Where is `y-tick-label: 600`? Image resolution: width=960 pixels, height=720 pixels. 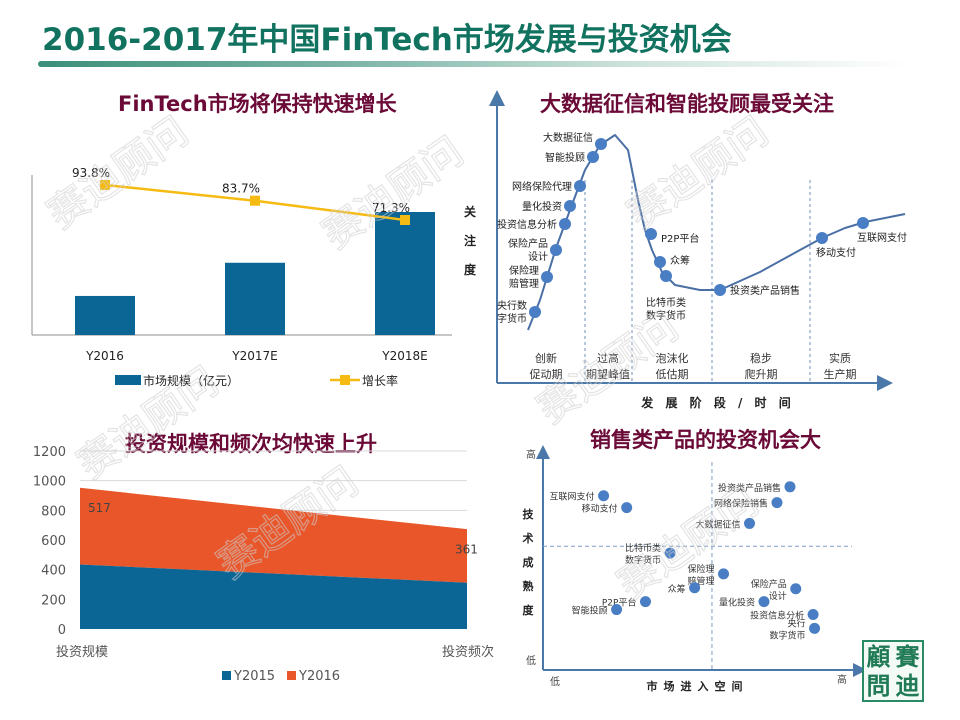 y-tick-label: 600 is located at coordinates (53, 541).